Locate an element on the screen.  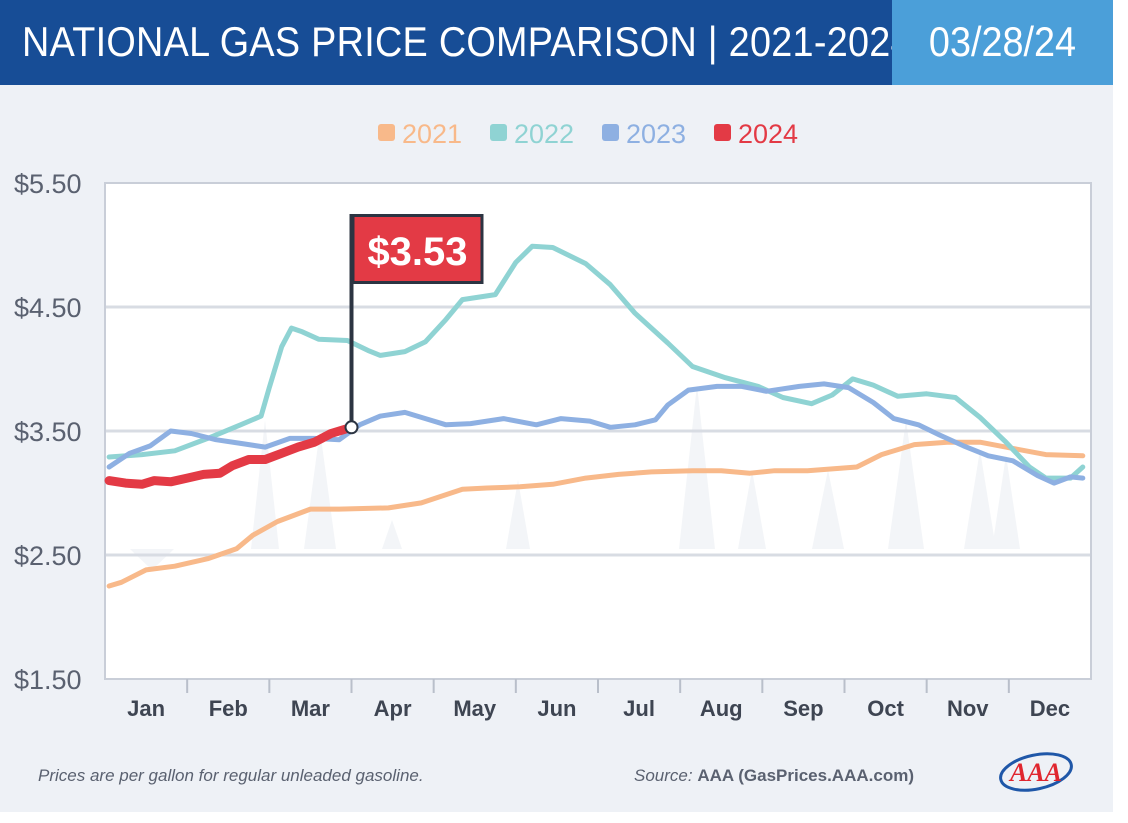
source-value: AAA (GasPrices.AAA.com) is located at coordinates (805, 775).